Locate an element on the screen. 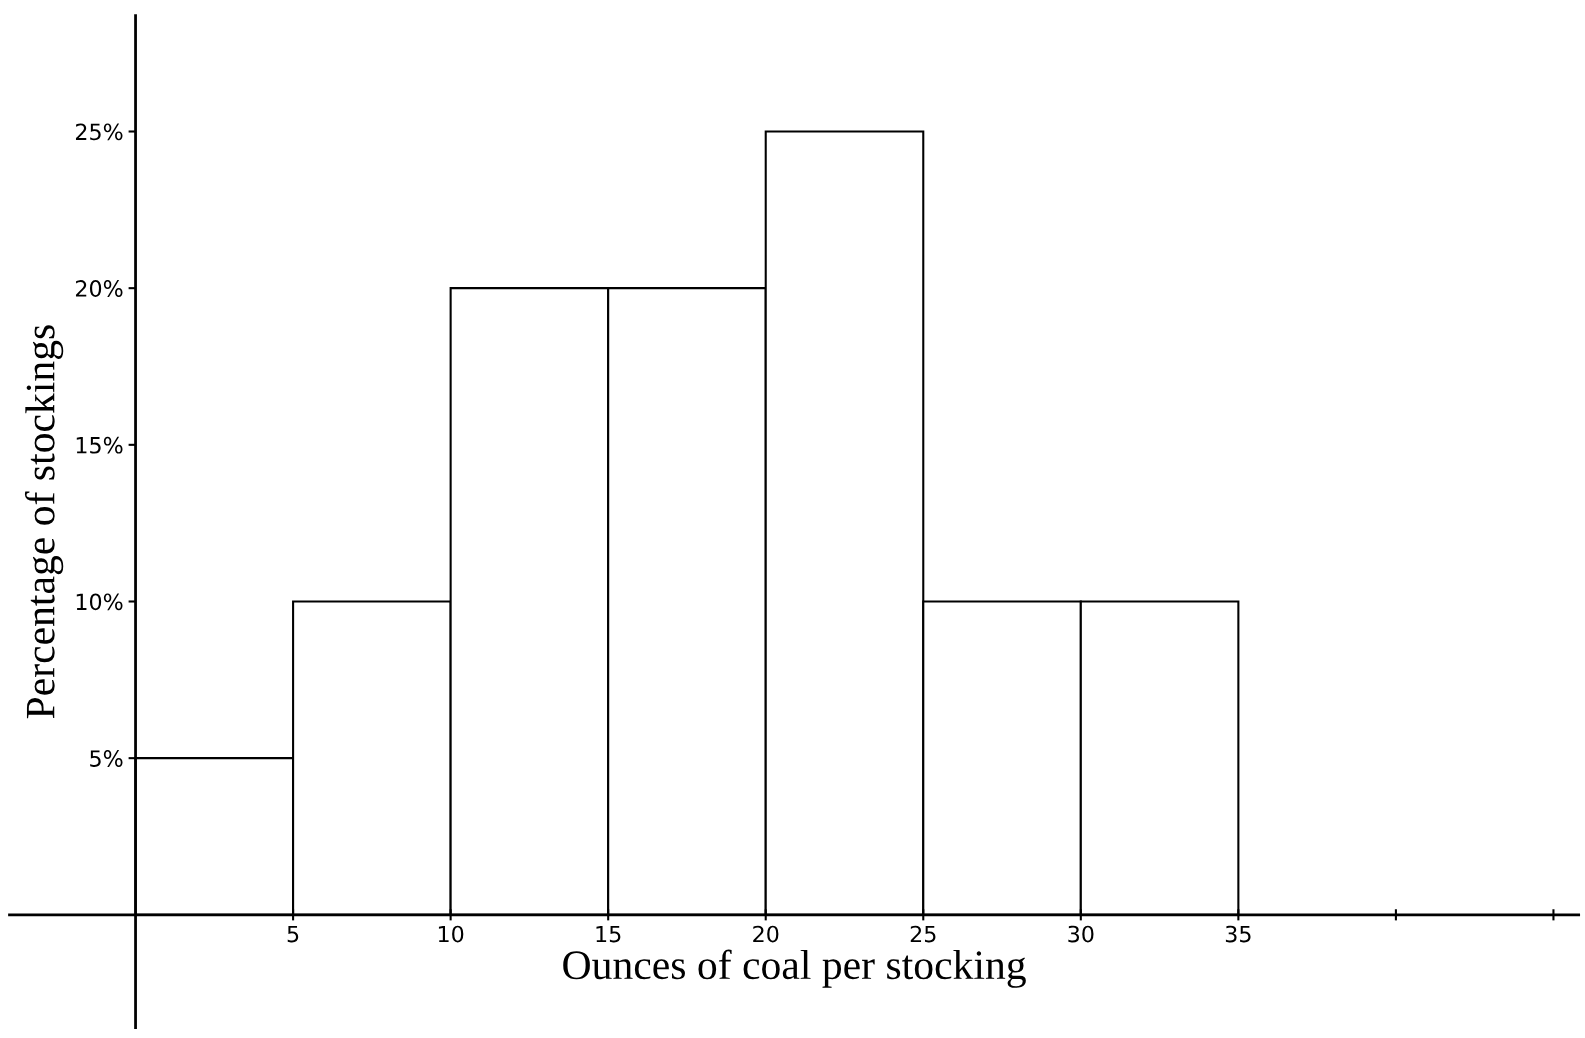  y-tick-label: 25% is located at coordinates (99, 132).